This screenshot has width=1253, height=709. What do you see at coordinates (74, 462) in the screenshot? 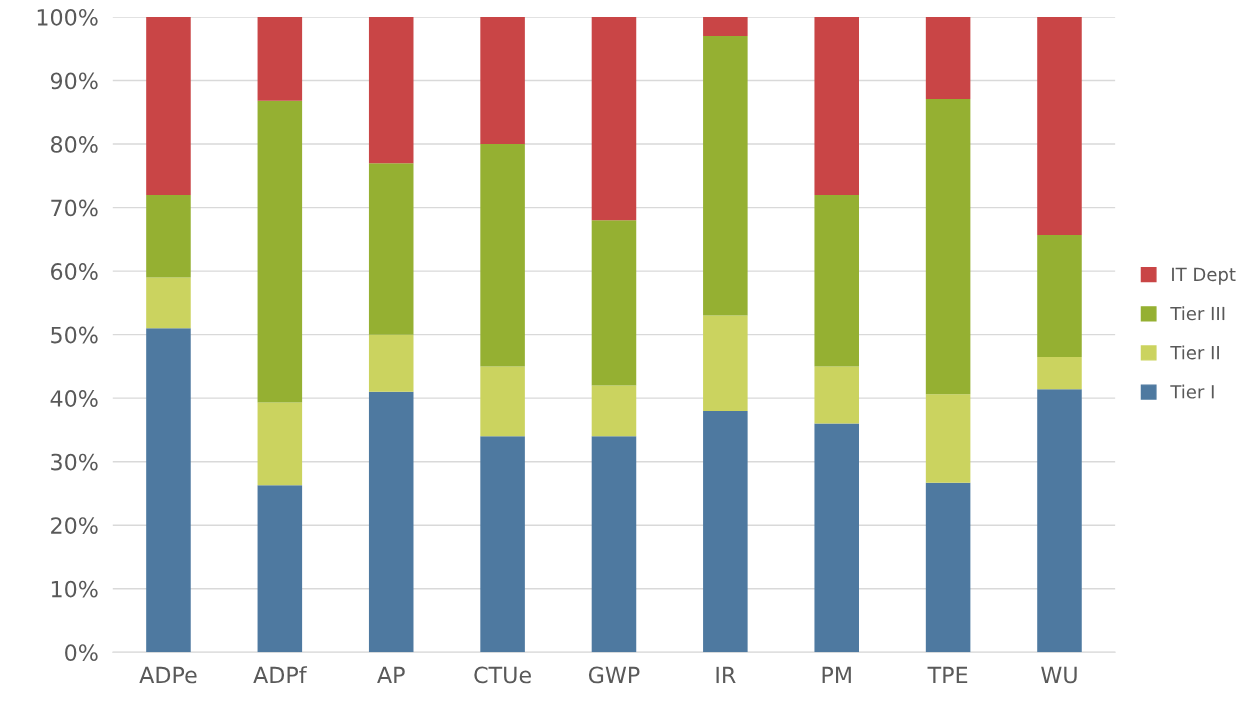
I see `y-tick-label: 30%` at bounding box center [74, 462].